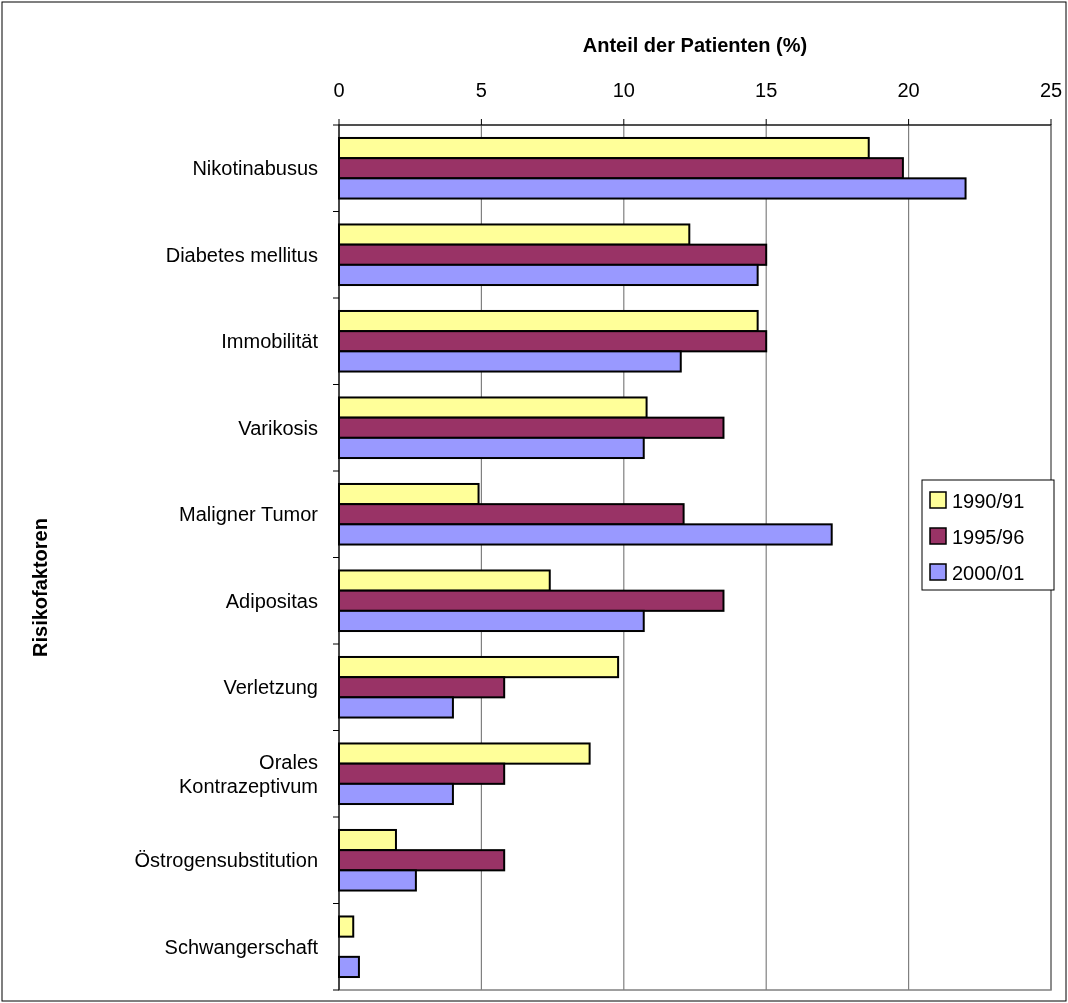  What do you see at coordinates (241, 254) in the screenshot?
I see `y-tick-label: Diabetes mellitus` at bounding box center [241, 254].